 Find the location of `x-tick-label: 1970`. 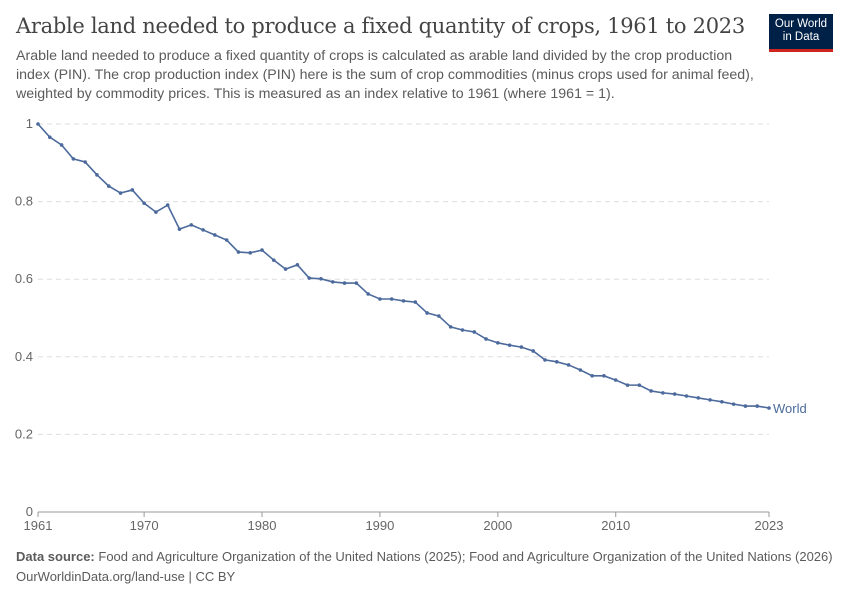

x-tick-label: 1970 is located at coordinates (144, 525).